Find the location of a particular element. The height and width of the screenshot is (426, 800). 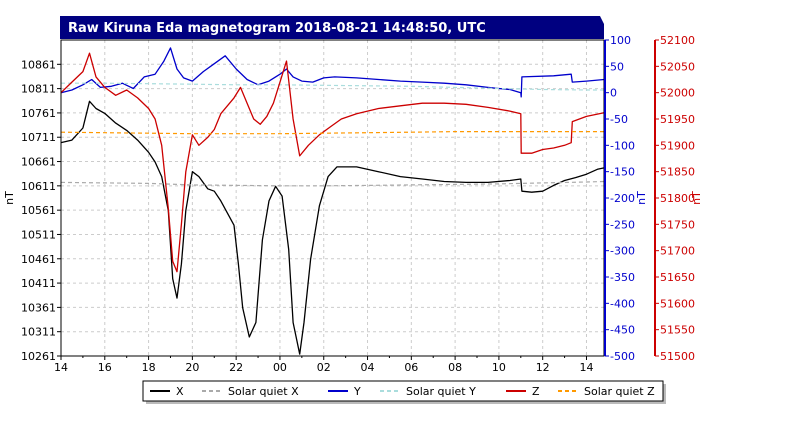

x-tick-label: 22 is located at coordinates (236, 367).